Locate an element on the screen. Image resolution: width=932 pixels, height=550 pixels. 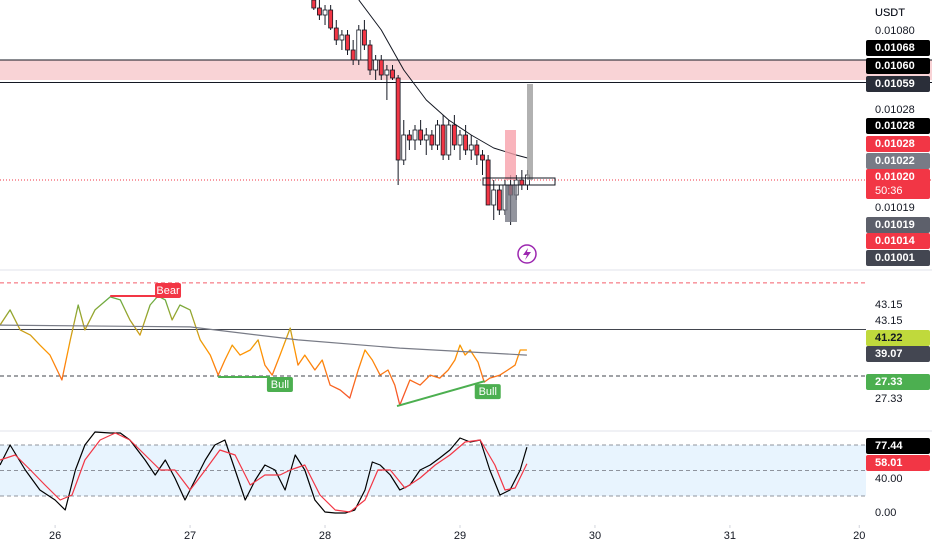
price-label: 40.00 is located at coordinates (889, 479).